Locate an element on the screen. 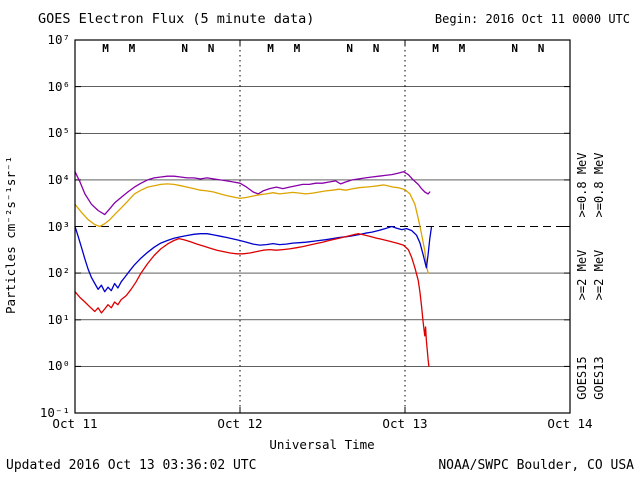  legend-goes15-label: GOES15 is located at coordinates (582, 377).